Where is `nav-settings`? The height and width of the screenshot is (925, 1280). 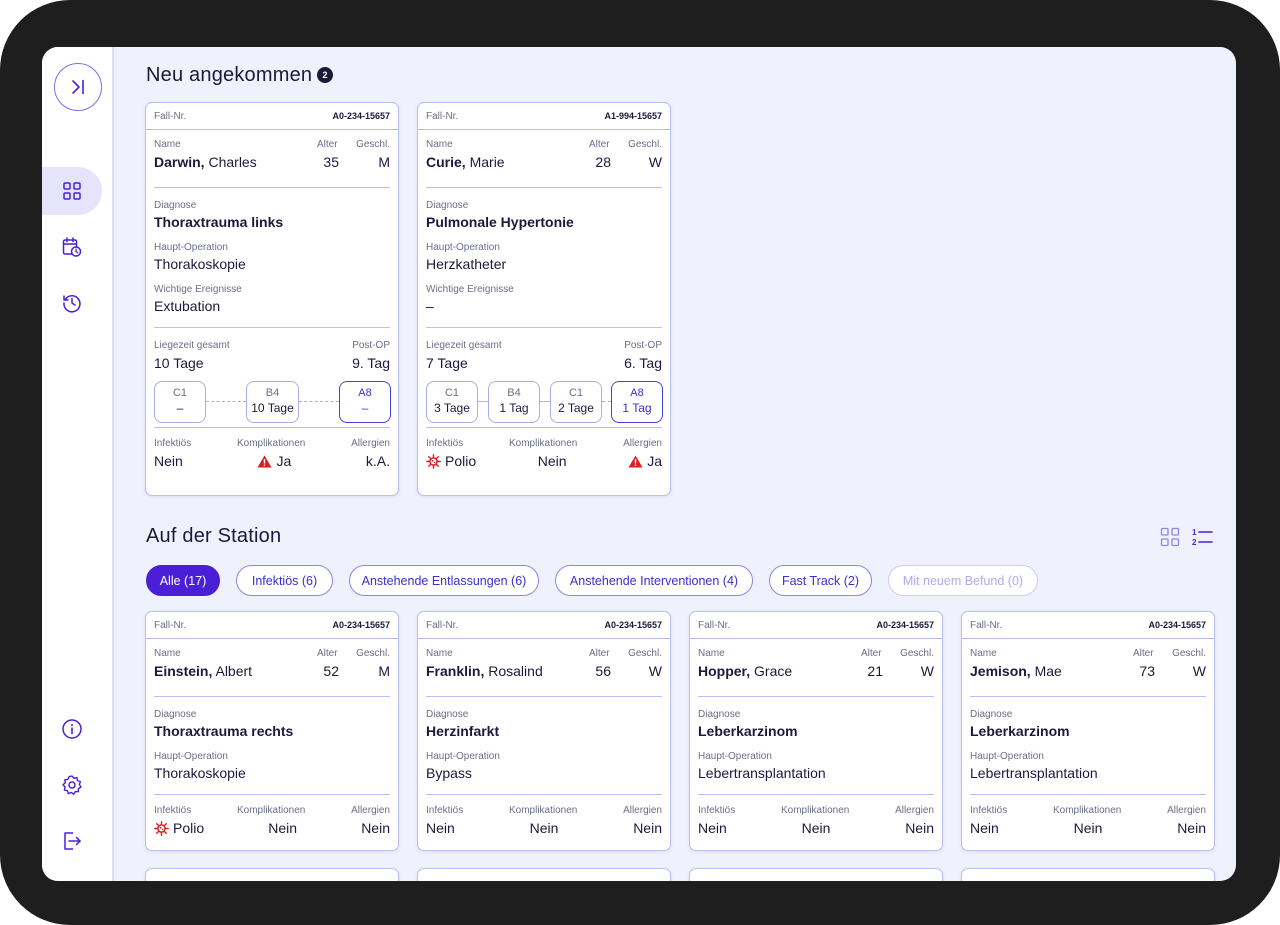 nav-settings is located at coordinates (72, 785).